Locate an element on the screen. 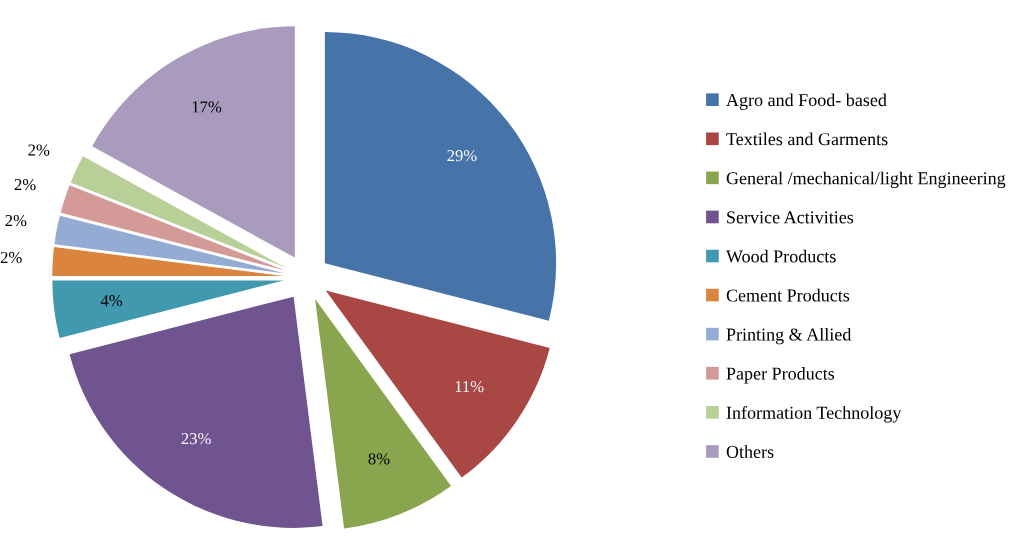  legend-label: Cement Products is located at coordinates (788, 295).